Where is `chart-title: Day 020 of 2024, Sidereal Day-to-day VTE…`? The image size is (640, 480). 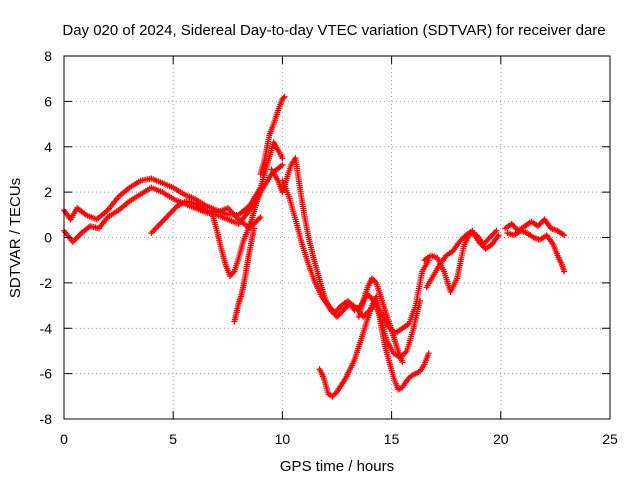
chart-title: Day 020 of 2024, Sidereal Day-to-day VTE… is located at coordinates (333, 30).